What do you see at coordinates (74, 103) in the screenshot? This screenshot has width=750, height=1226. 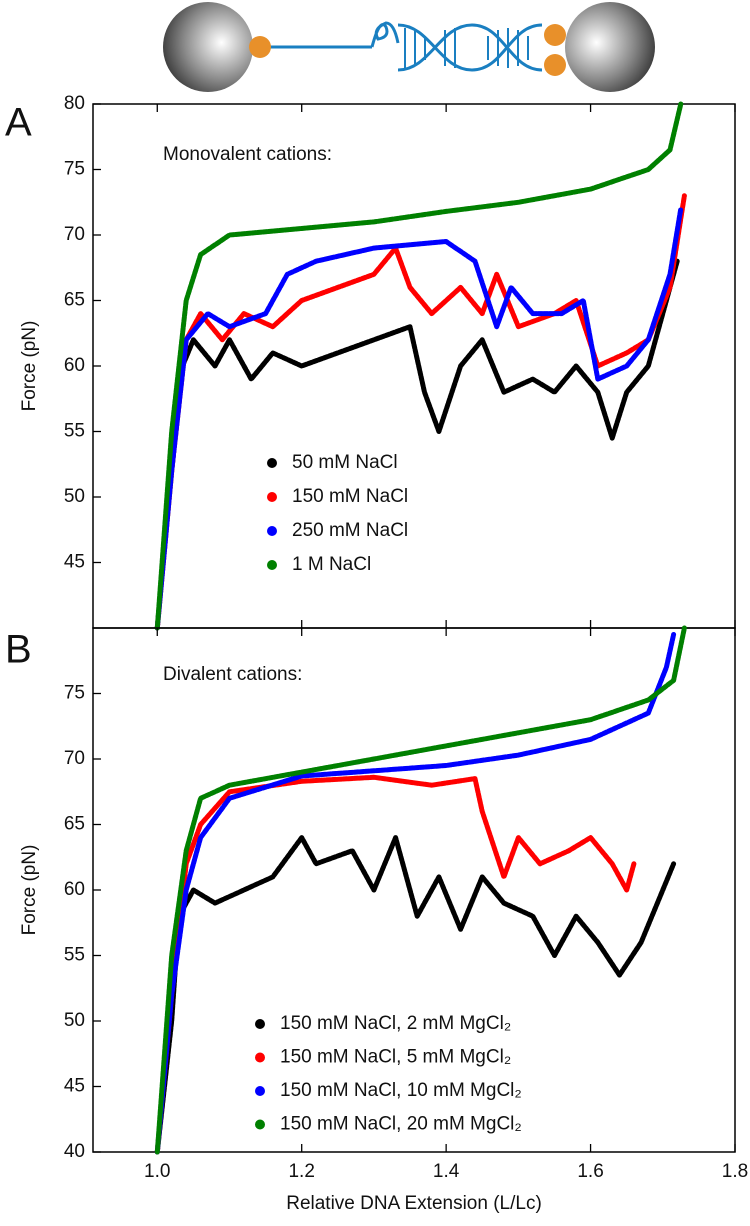 I see `y-tick-label: 80` at bounding box center [74, 103].